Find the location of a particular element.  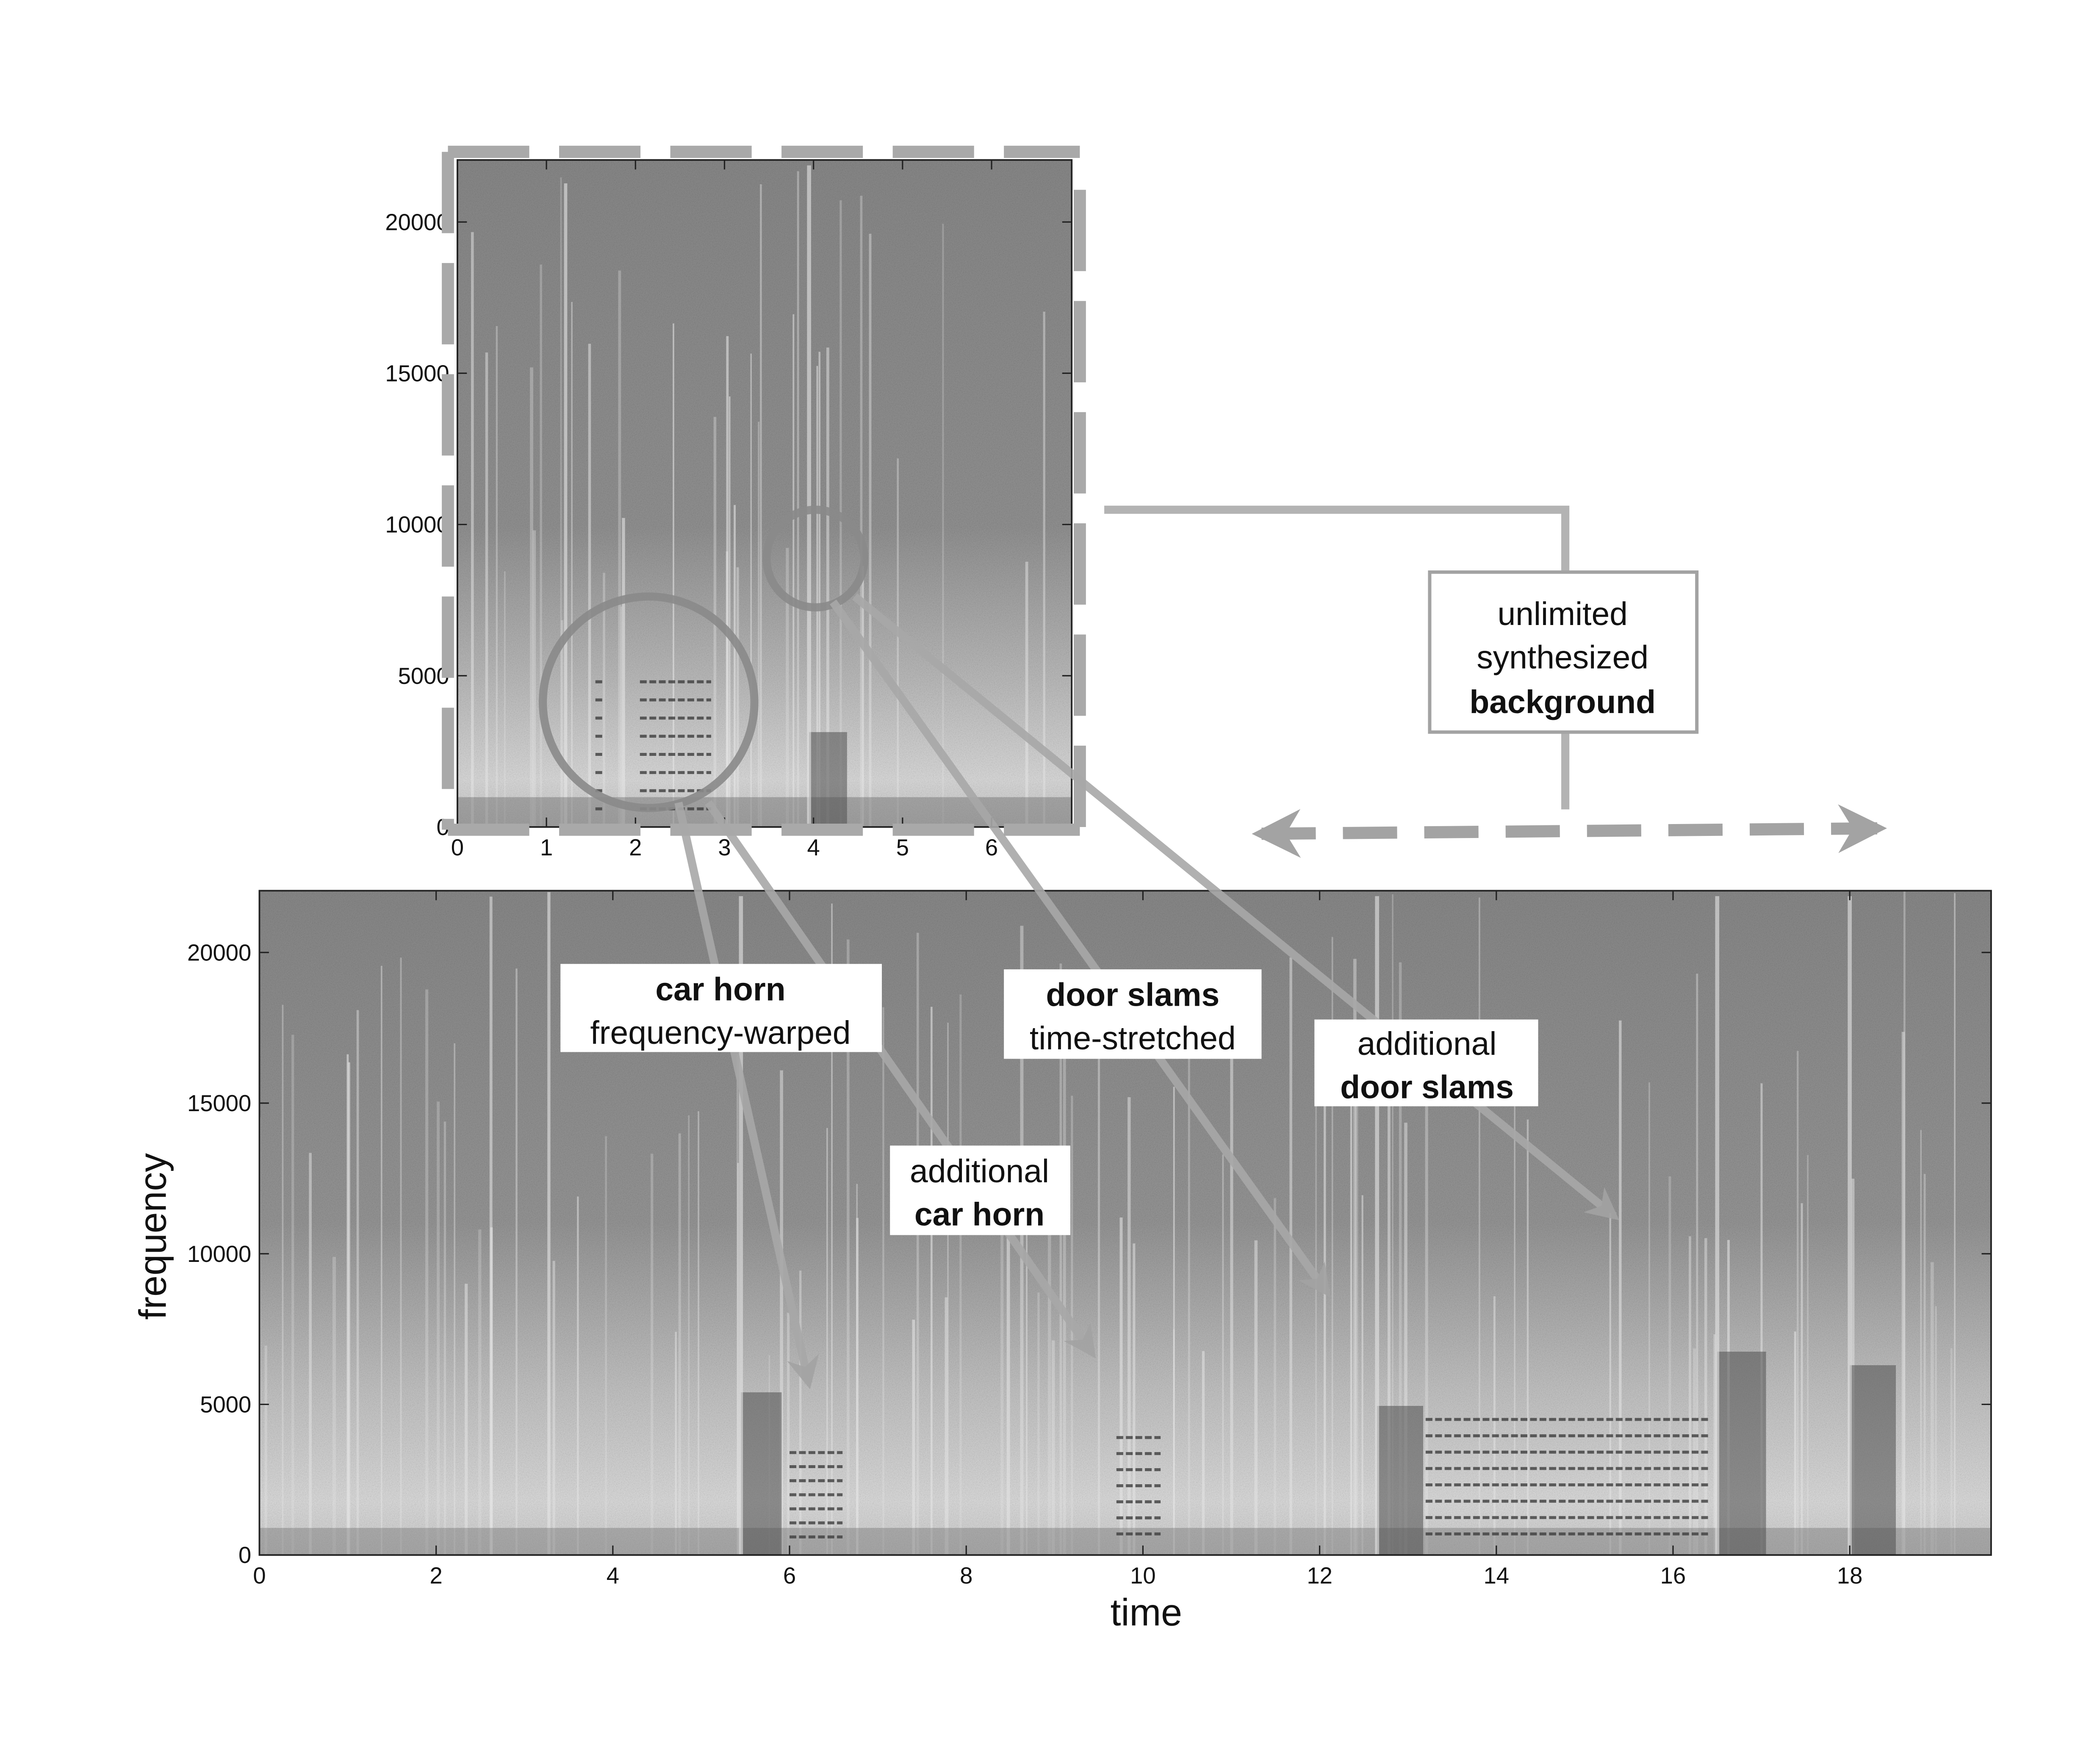

synthesized-x-tick-label: 2 is located at coordinates (436, 1575).